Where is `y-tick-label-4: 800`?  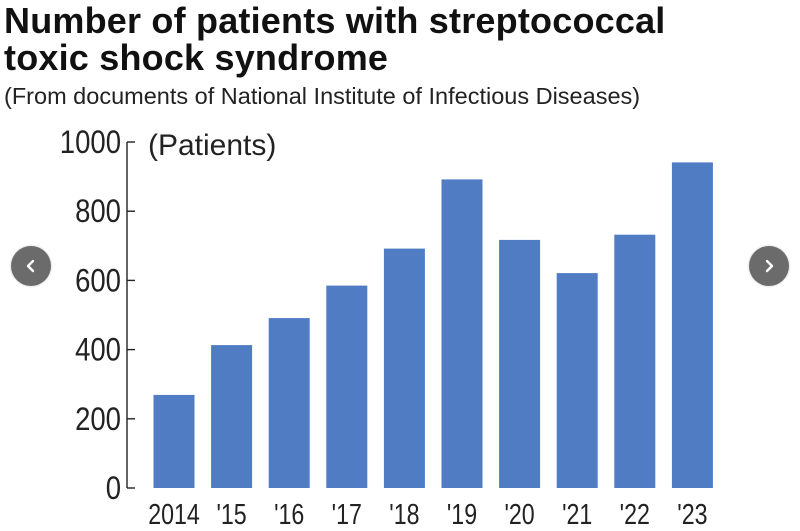 y-tick-label-4: 800 is located at coordinates (98, 211).